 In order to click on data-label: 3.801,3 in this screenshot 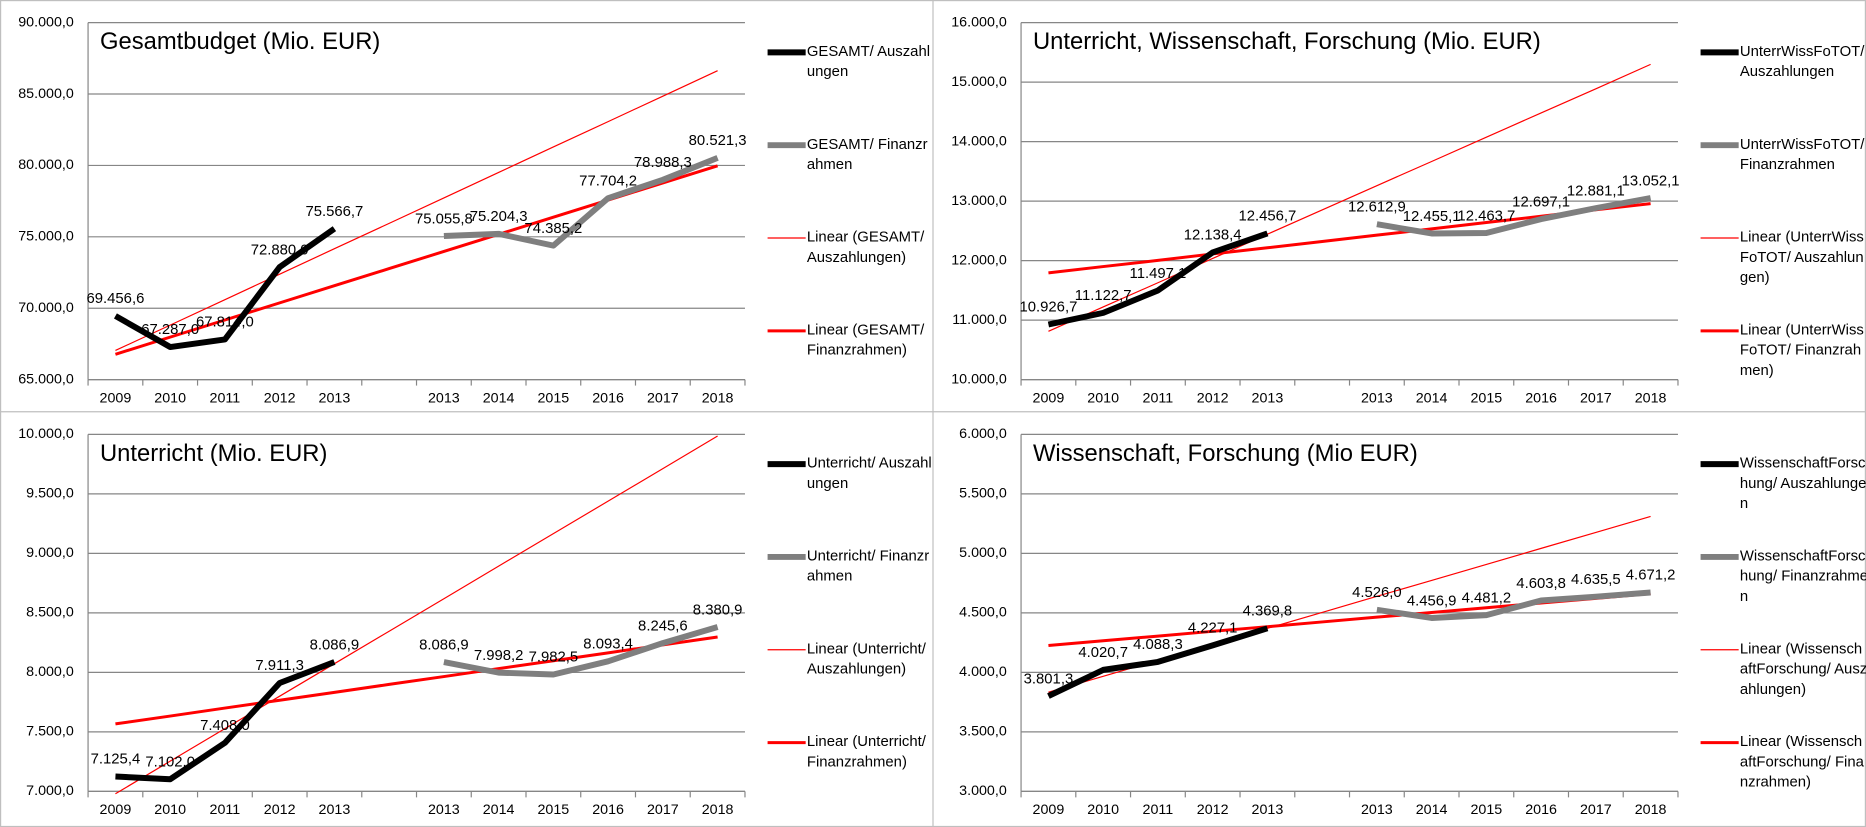, I will do `click(1049, 679)`.